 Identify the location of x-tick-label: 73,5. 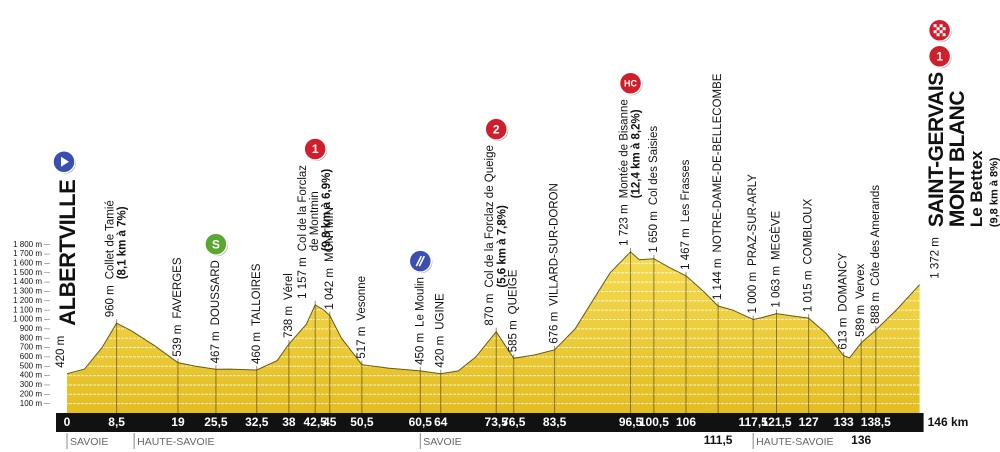
(497, 422).